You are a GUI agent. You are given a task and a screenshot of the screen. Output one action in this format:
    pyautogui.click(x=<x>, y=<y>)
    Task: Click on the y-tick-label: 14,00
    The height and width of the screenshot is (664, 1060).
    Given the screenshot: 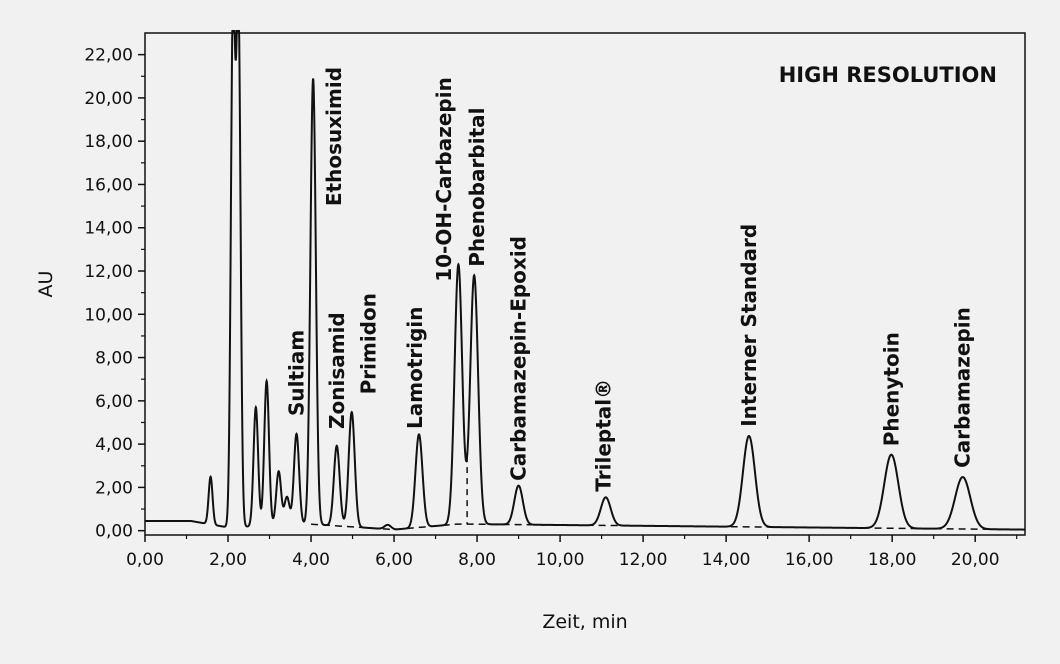 What is the action you would take?
    pyautogui.click(x=108, y=229)
    